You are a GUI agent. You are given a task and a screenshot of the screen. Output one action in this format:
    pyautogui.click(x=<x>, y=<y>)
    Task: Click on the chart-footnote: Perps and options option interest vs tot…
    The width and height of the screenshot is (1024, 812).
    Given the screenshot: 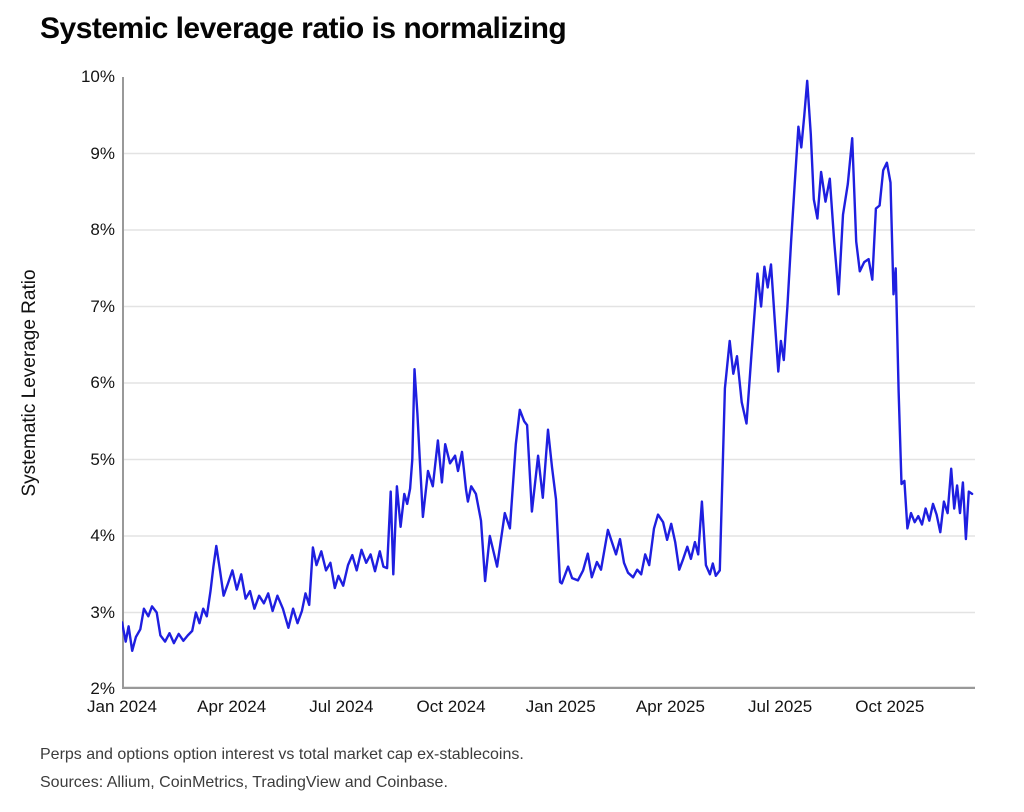 What is the action you would take?
    pyautogui.click(x=282, y=754)
    